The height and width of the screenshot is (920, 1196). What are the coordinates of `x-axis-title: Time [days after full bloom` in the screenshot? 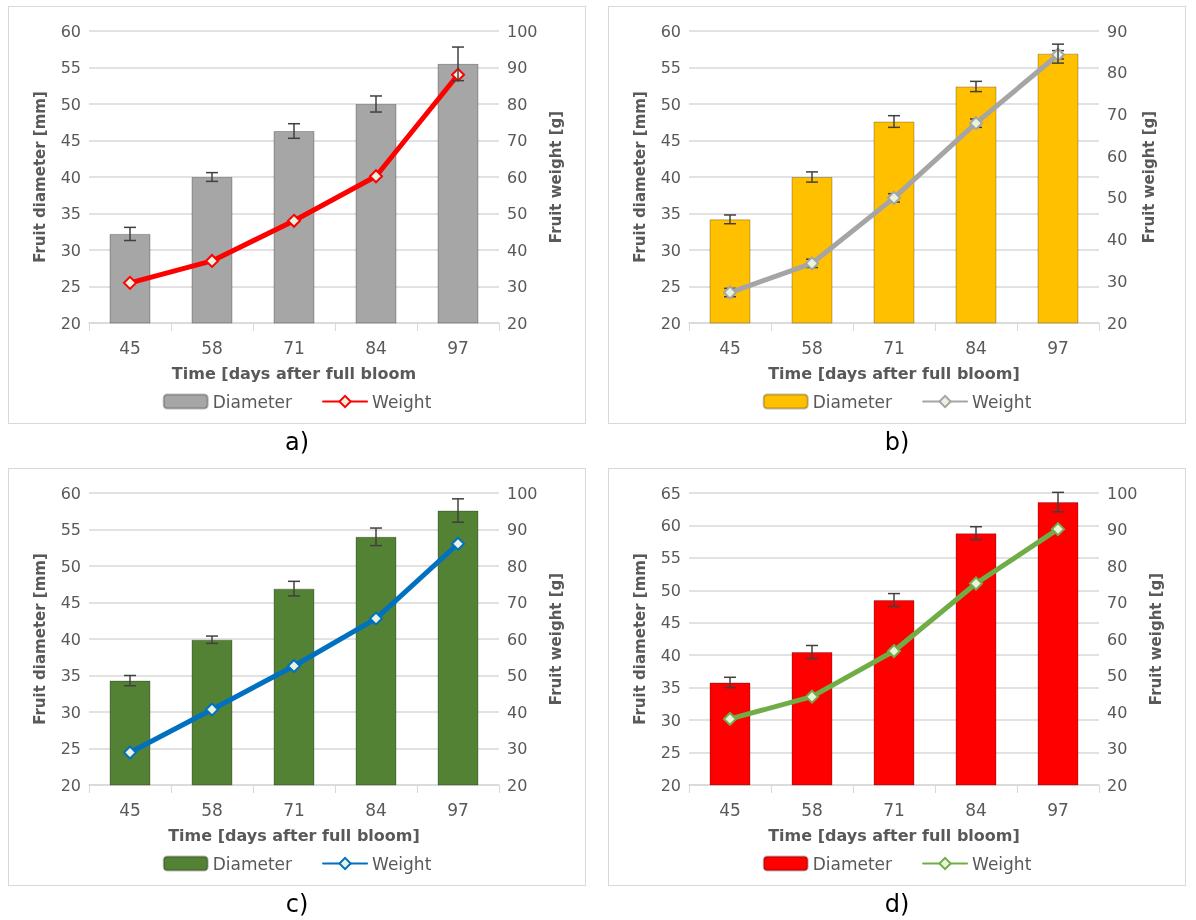 It's located at (294, 373).